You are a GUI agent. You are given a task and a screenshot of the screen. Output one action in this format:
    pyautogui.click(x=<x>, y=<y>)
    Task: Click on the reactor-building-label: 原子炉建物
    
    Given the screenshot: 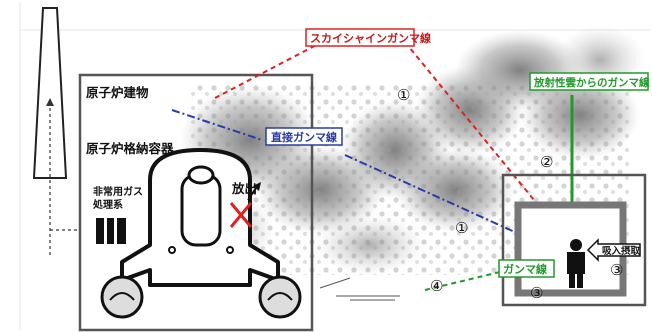 What is the action you would take?
    pyautogui.click(x=117, y=92)
    